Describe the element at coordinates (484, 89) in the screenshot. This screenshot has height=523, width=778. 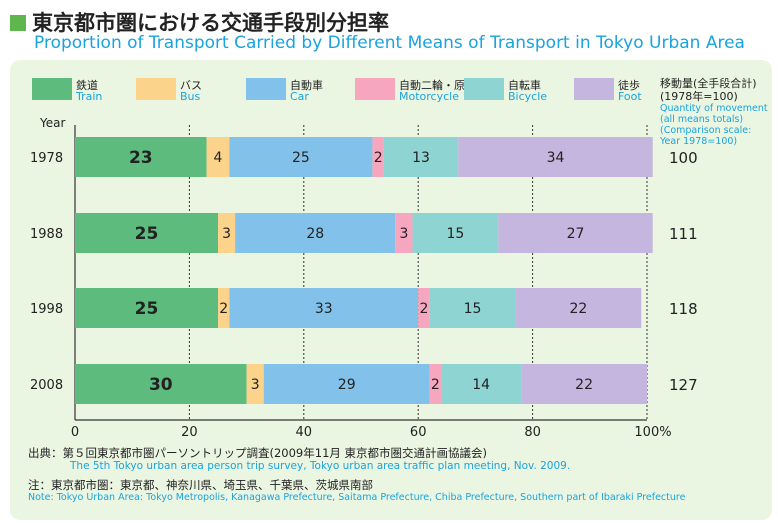
I see `legend-swatch-bicycle` at that location.